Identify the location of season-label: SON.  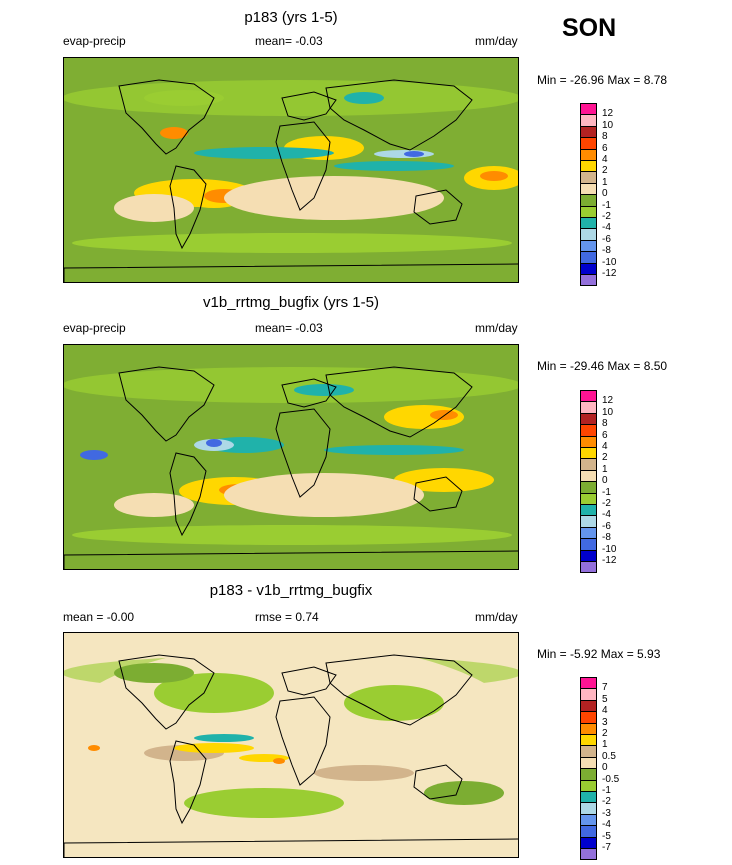
(589, 28).